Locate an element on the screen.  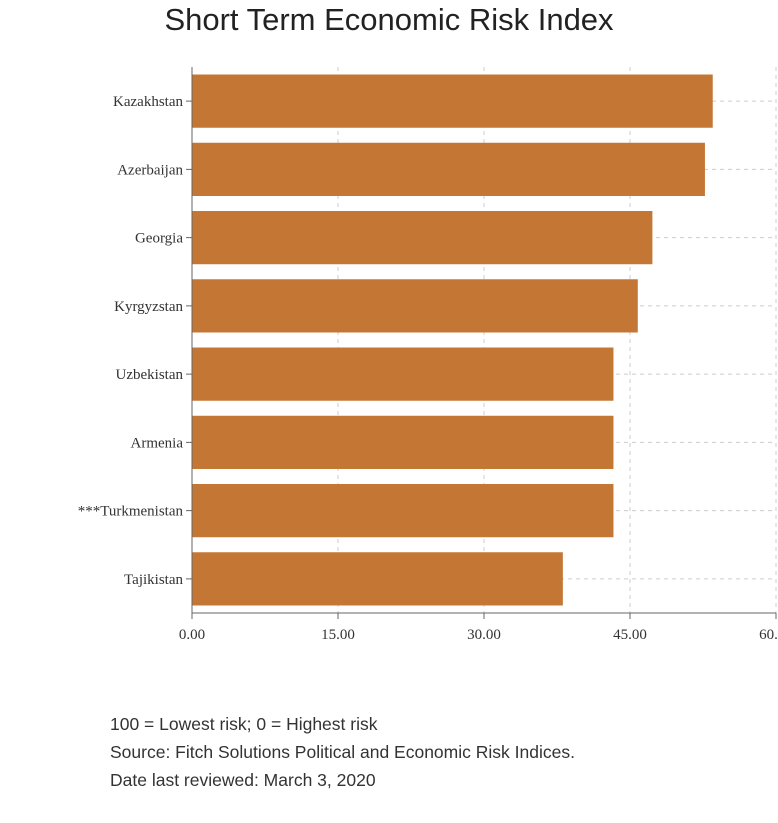
category-label: Uzbekistan is located at coordinates (150, 375).